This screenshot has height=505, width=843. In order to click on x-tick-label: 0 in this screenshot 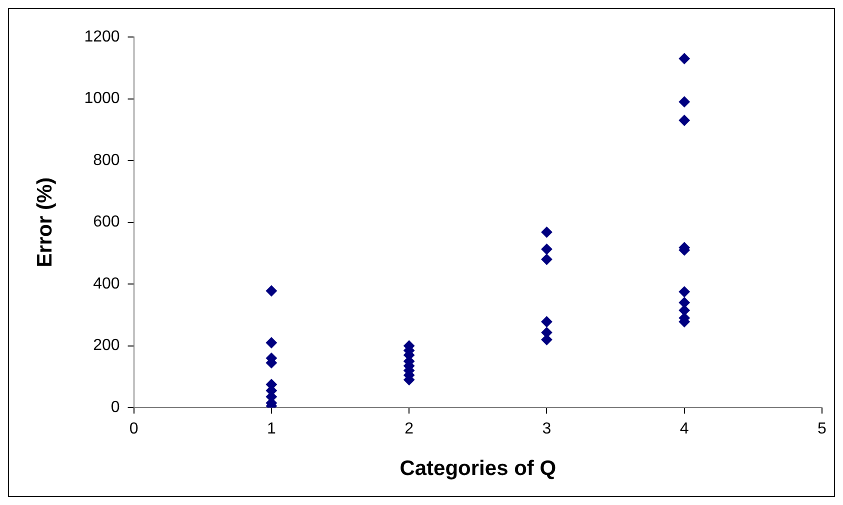, I will do `click(133, 429)`.